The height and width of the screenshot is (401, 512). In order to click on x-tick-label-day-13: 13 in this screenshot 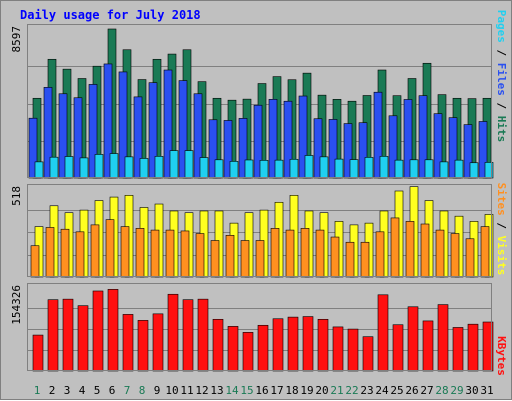, I will do `click(216, 390)`.